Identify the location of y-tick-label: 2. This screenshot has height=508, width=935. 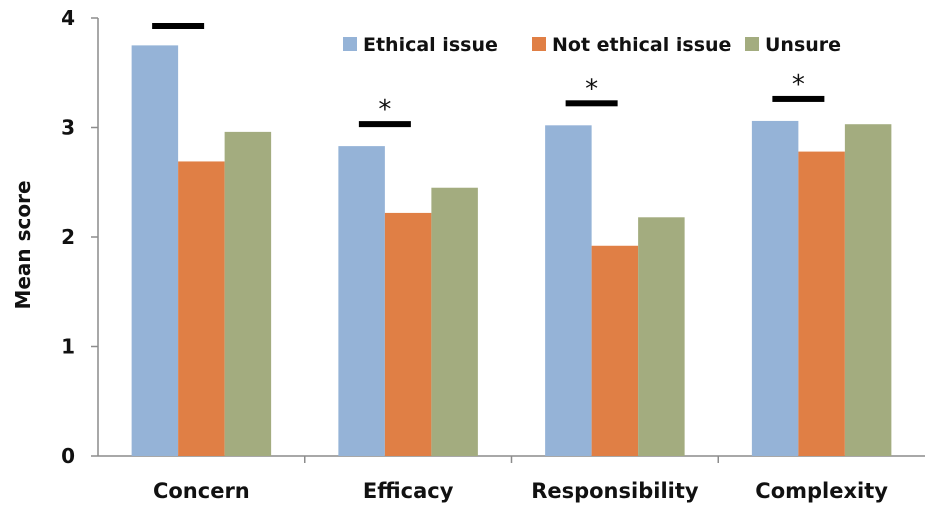
(68, 237).